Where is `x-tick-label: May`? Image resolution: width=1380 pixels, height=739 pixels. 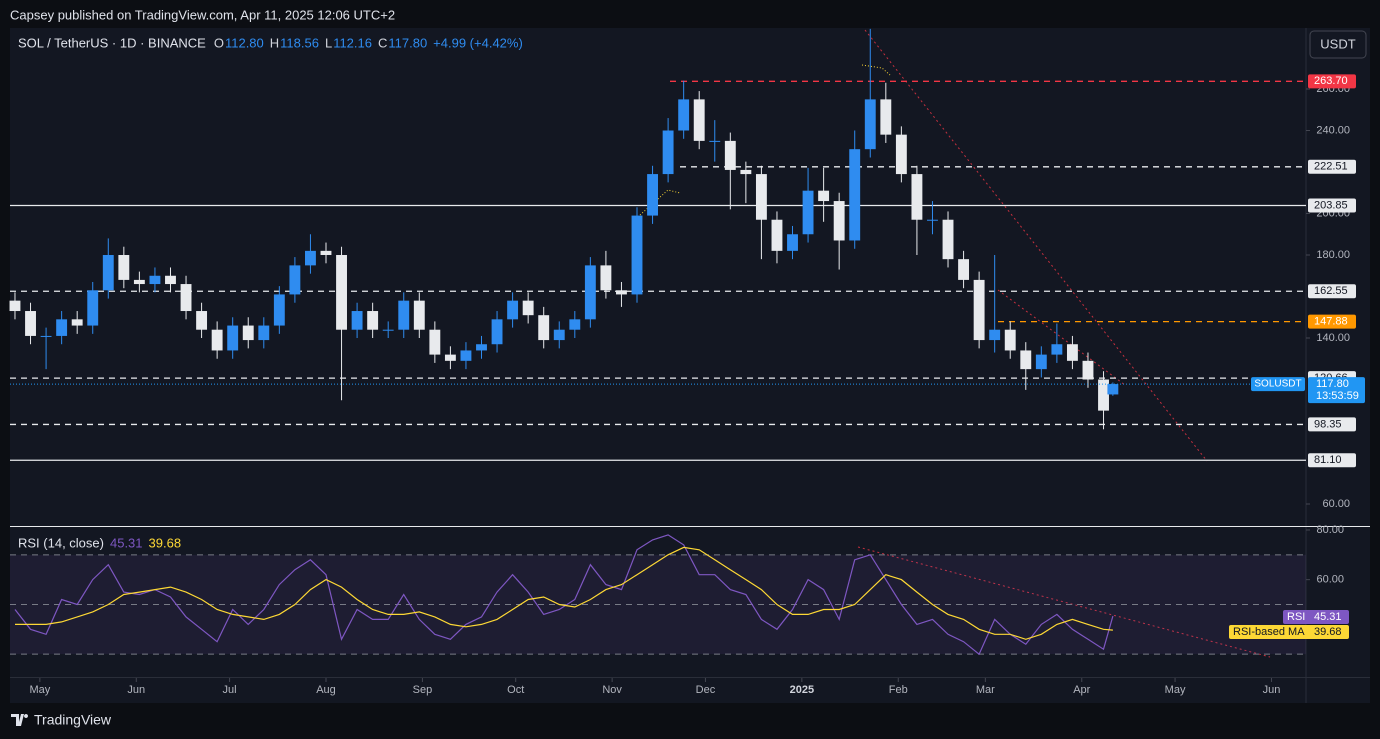
x-tick-label: May is located at coordinates (1175, 690).